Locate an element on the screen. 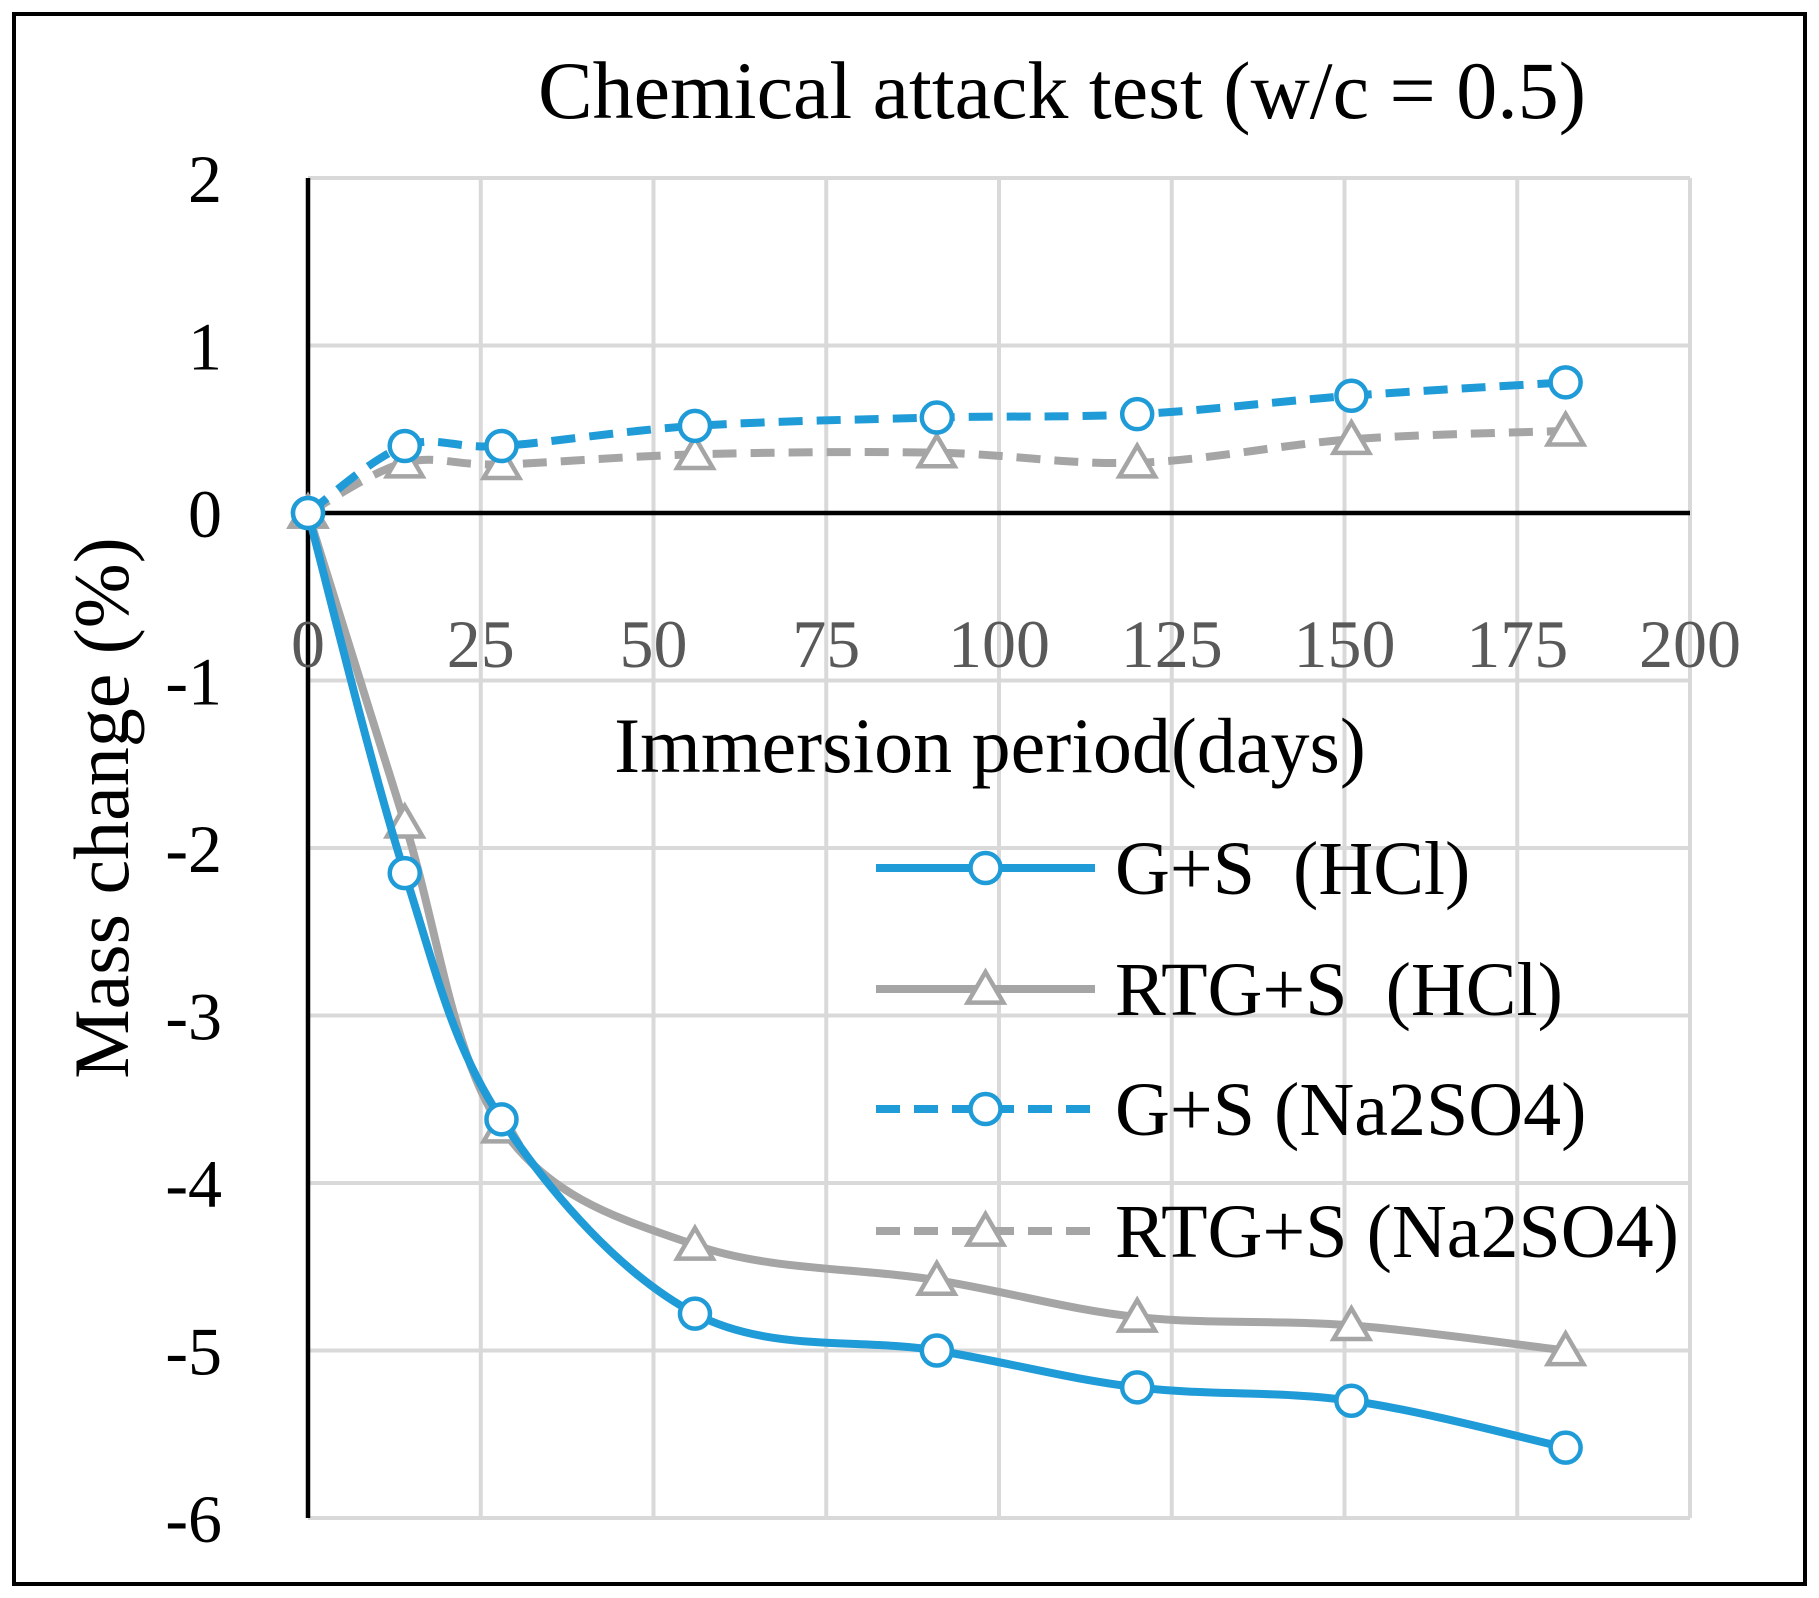  chart-title: Chemical attack test (w/c = 0.5) is located at coordinates (1062, 90).